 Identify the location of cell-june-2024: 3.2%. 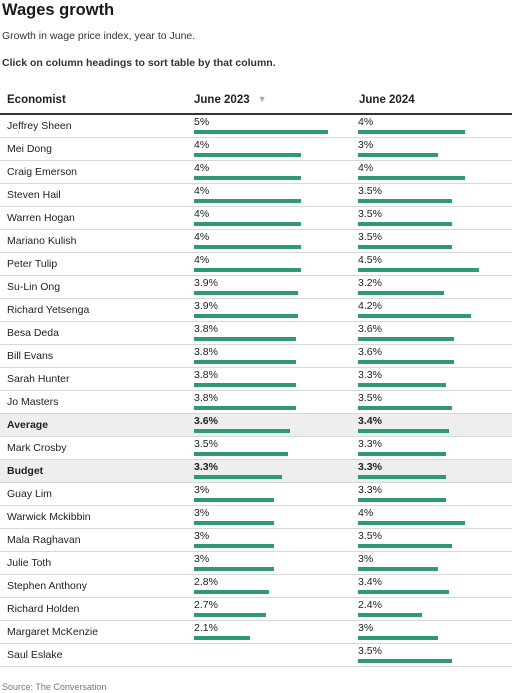
(433, 287).